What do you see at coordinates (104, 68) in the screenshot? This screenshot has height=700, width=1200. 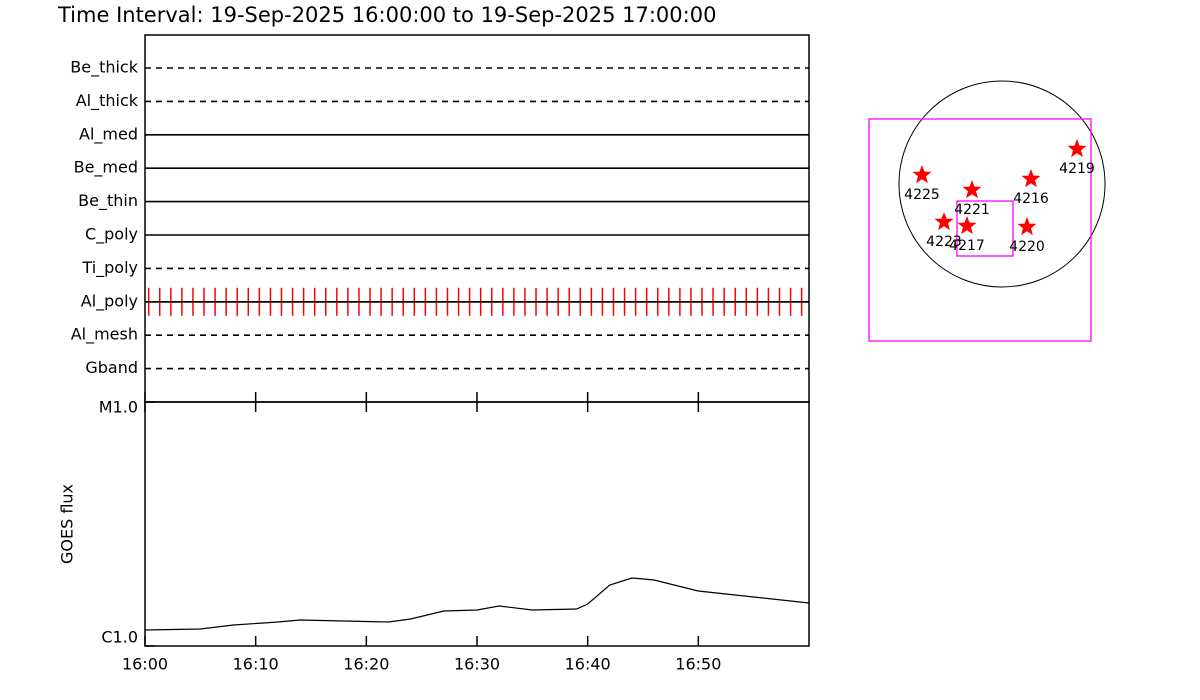 I see `filter-label: Be_thick` at bounding box center [104, 68].